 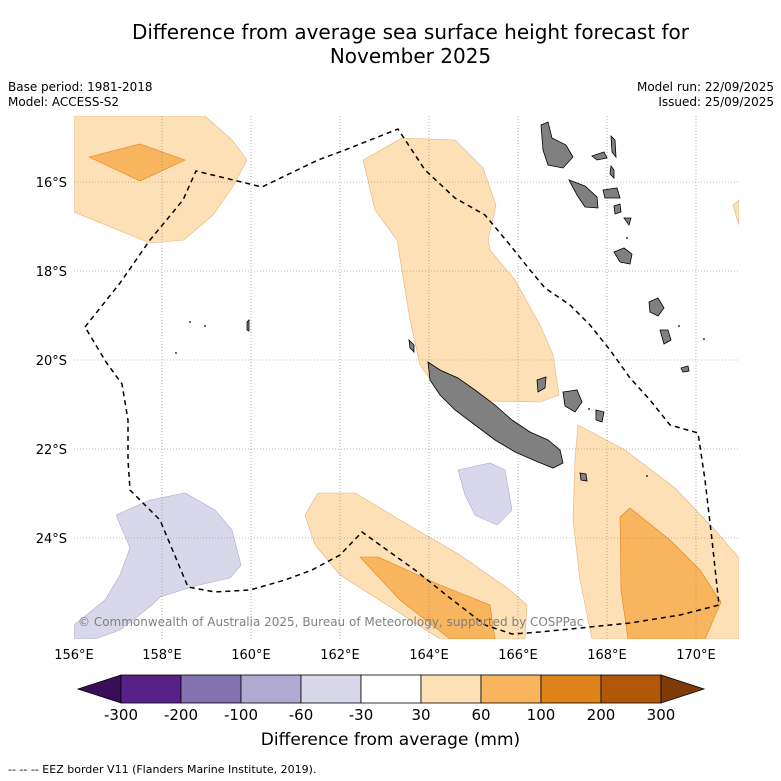 What do you see at coordinates (390, 740) in the screenshot?
I see `colorbar-label: Difference from average (mm)` at bounding box center [390, 740].